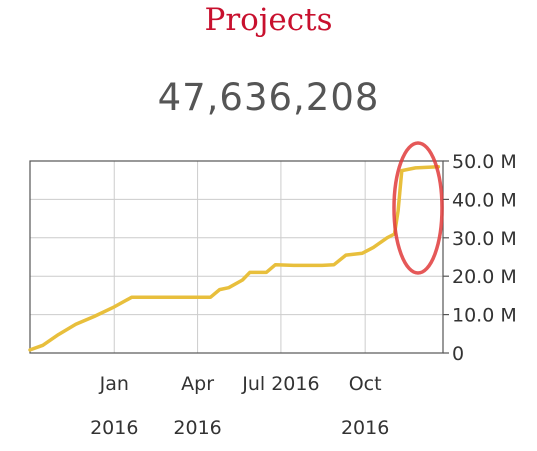 This screenshot has width=537, height=451. Describe the element at coordinates (484, 277) in the screenshot. I see `y-tick-label: 20.0 M` at that location.